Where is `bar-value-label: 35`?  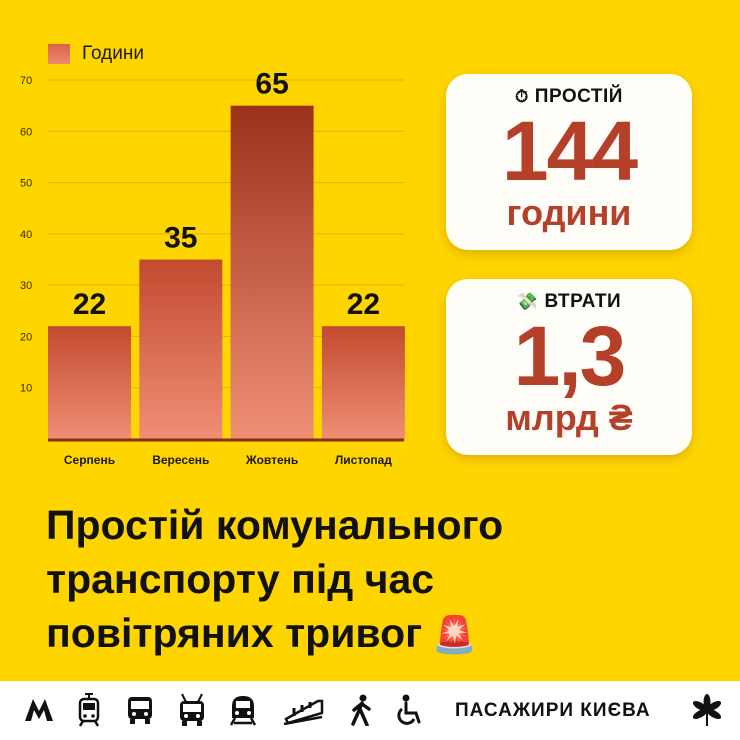
bar-value-label: 35 is located at coordinates (180, 238).